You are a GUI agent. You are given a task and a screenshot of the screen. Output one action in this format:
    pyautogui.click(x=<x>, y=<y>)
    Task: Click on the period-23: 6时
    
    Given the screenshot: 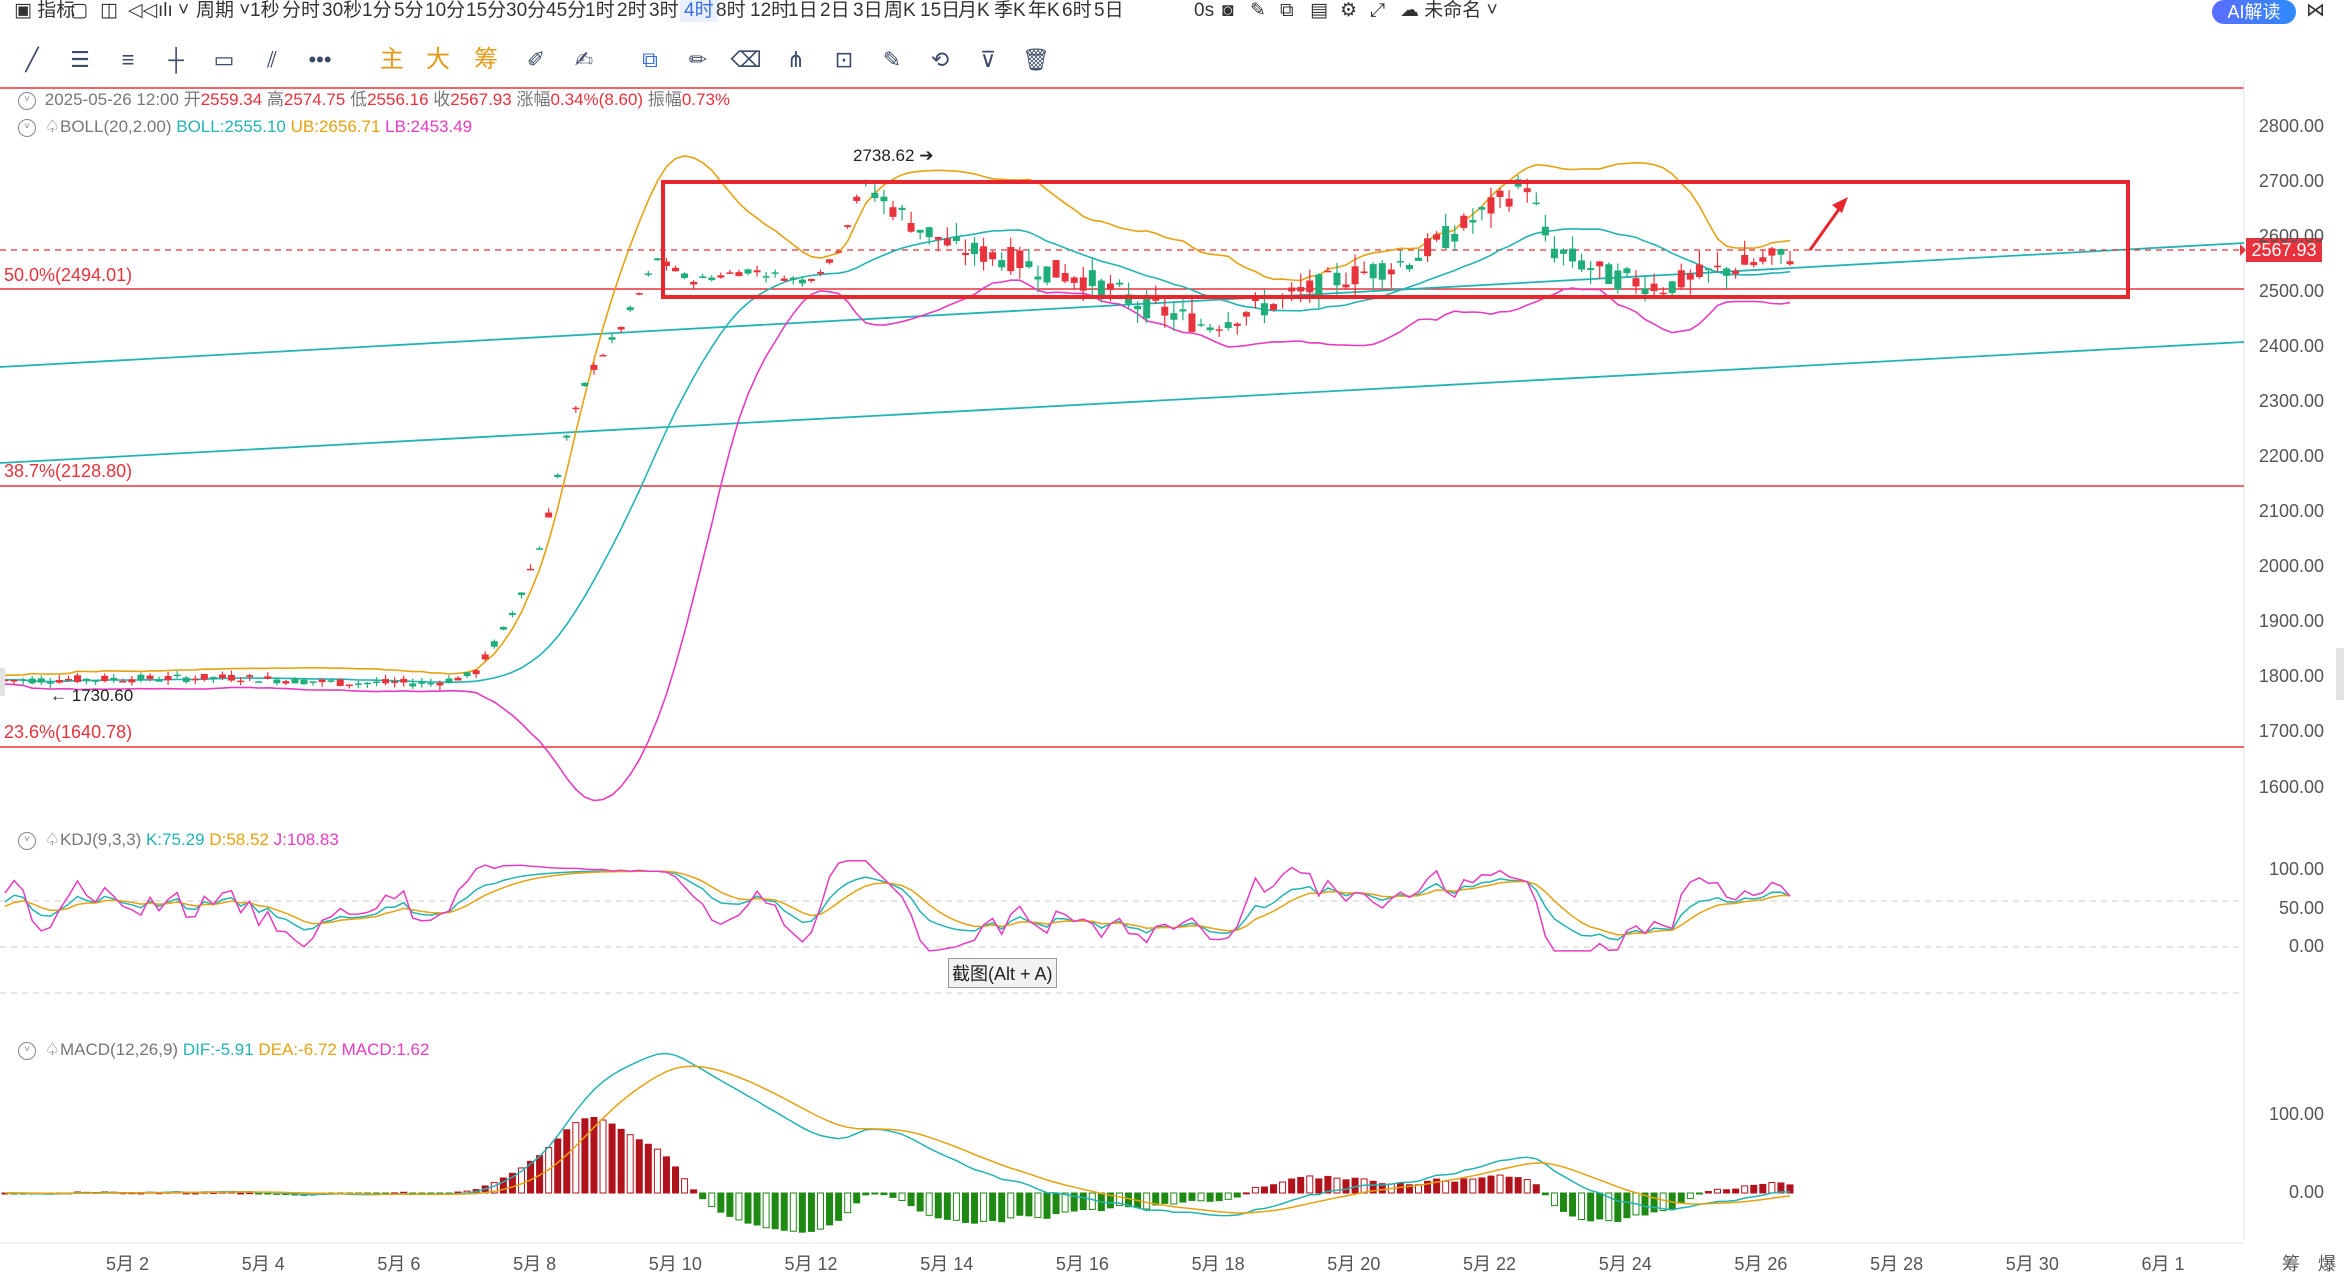 What is the action you would take?
    pyautogui.click(x=1077, y=10)
    